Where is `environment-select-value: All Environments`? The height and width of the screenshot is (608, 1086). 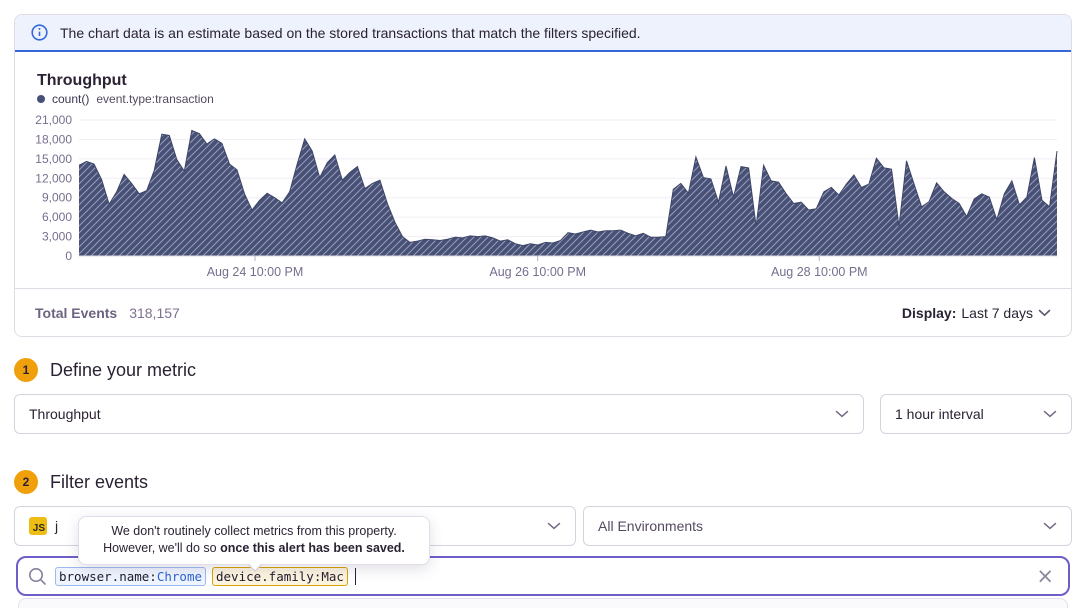 environment-select-value: All Environments is located at coordinates (651, 526).